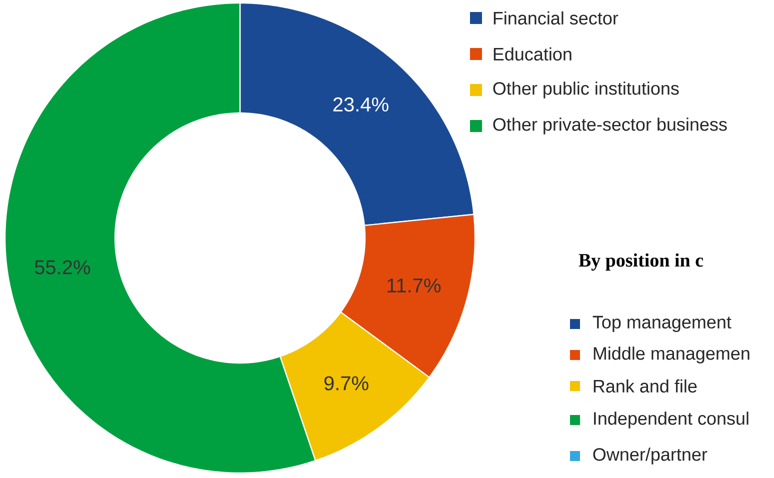  Describe the element at coordinates (533, 54) in the screenshot. I see `legend-label: Education` at that location.